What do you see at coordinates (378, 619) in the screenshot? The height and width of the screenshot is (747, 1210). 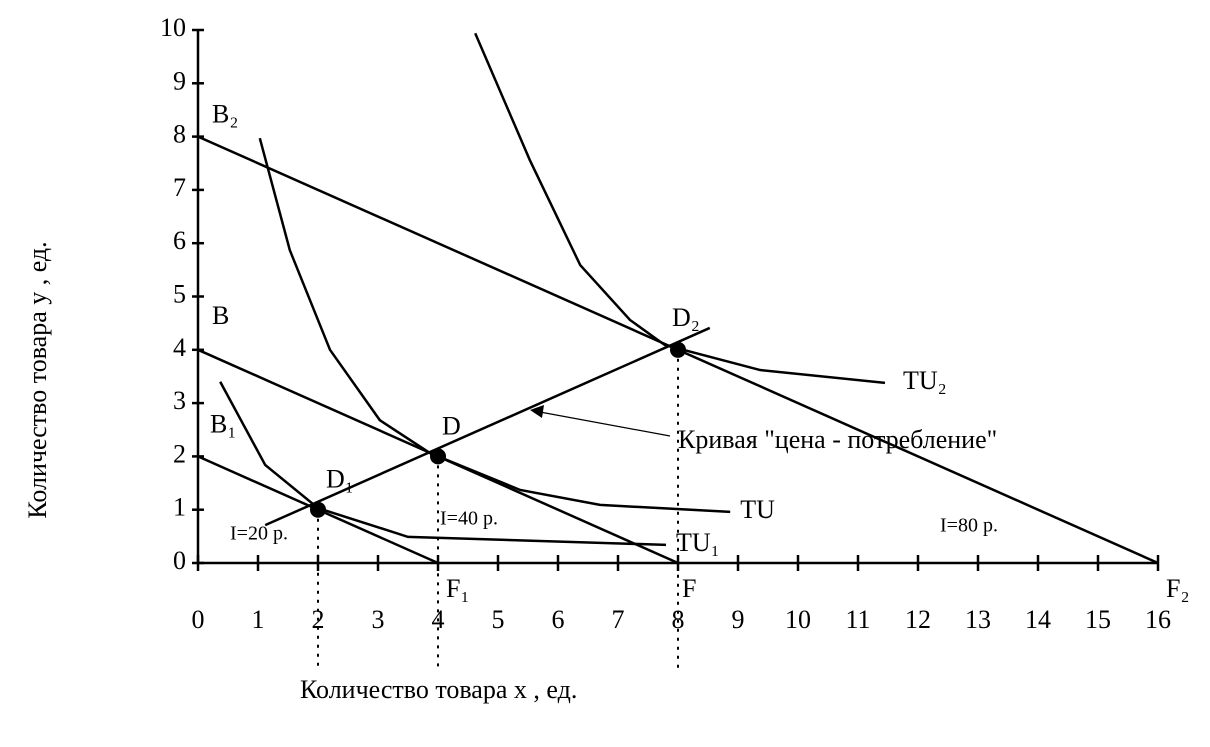 I see `x-tick-label: 3` at bounding box center [378, 619].